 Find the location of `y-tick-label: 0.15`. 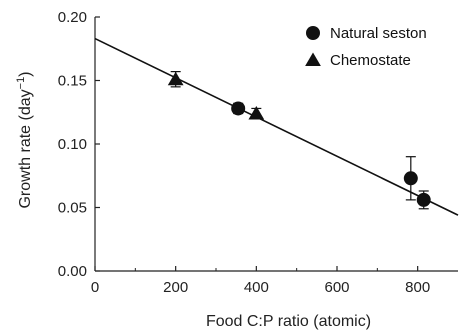

y-tick-label: 0.15 is located at coordinates (72, 81).